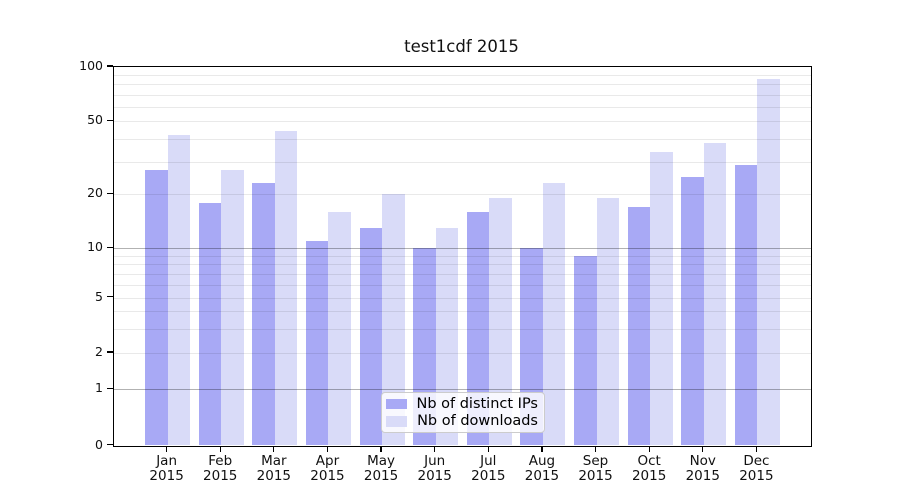 This screenshot has width=900, height=500. Describe the element at coordinates (339, 328) in the screenshot. I see `bar-nb-of-downloads-apr` at that location.